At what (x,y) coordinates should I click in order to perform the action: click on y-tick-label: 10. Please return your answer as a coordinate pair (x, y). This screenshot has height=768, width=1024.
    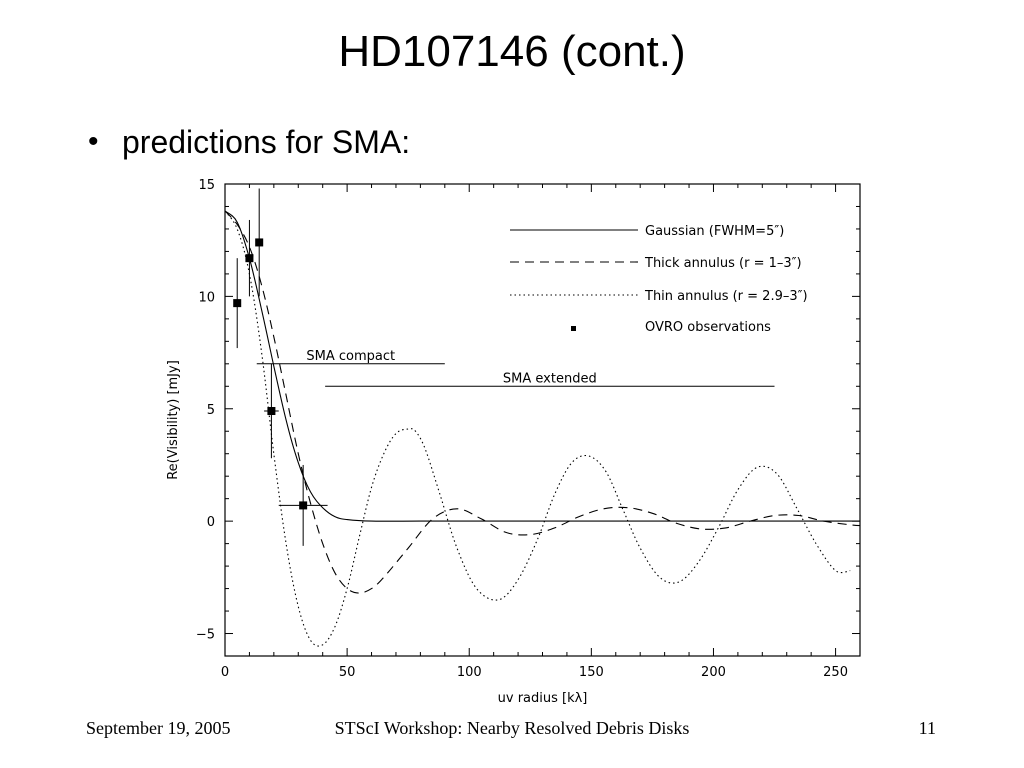
    Looking at the image, I should click on (206, 297).